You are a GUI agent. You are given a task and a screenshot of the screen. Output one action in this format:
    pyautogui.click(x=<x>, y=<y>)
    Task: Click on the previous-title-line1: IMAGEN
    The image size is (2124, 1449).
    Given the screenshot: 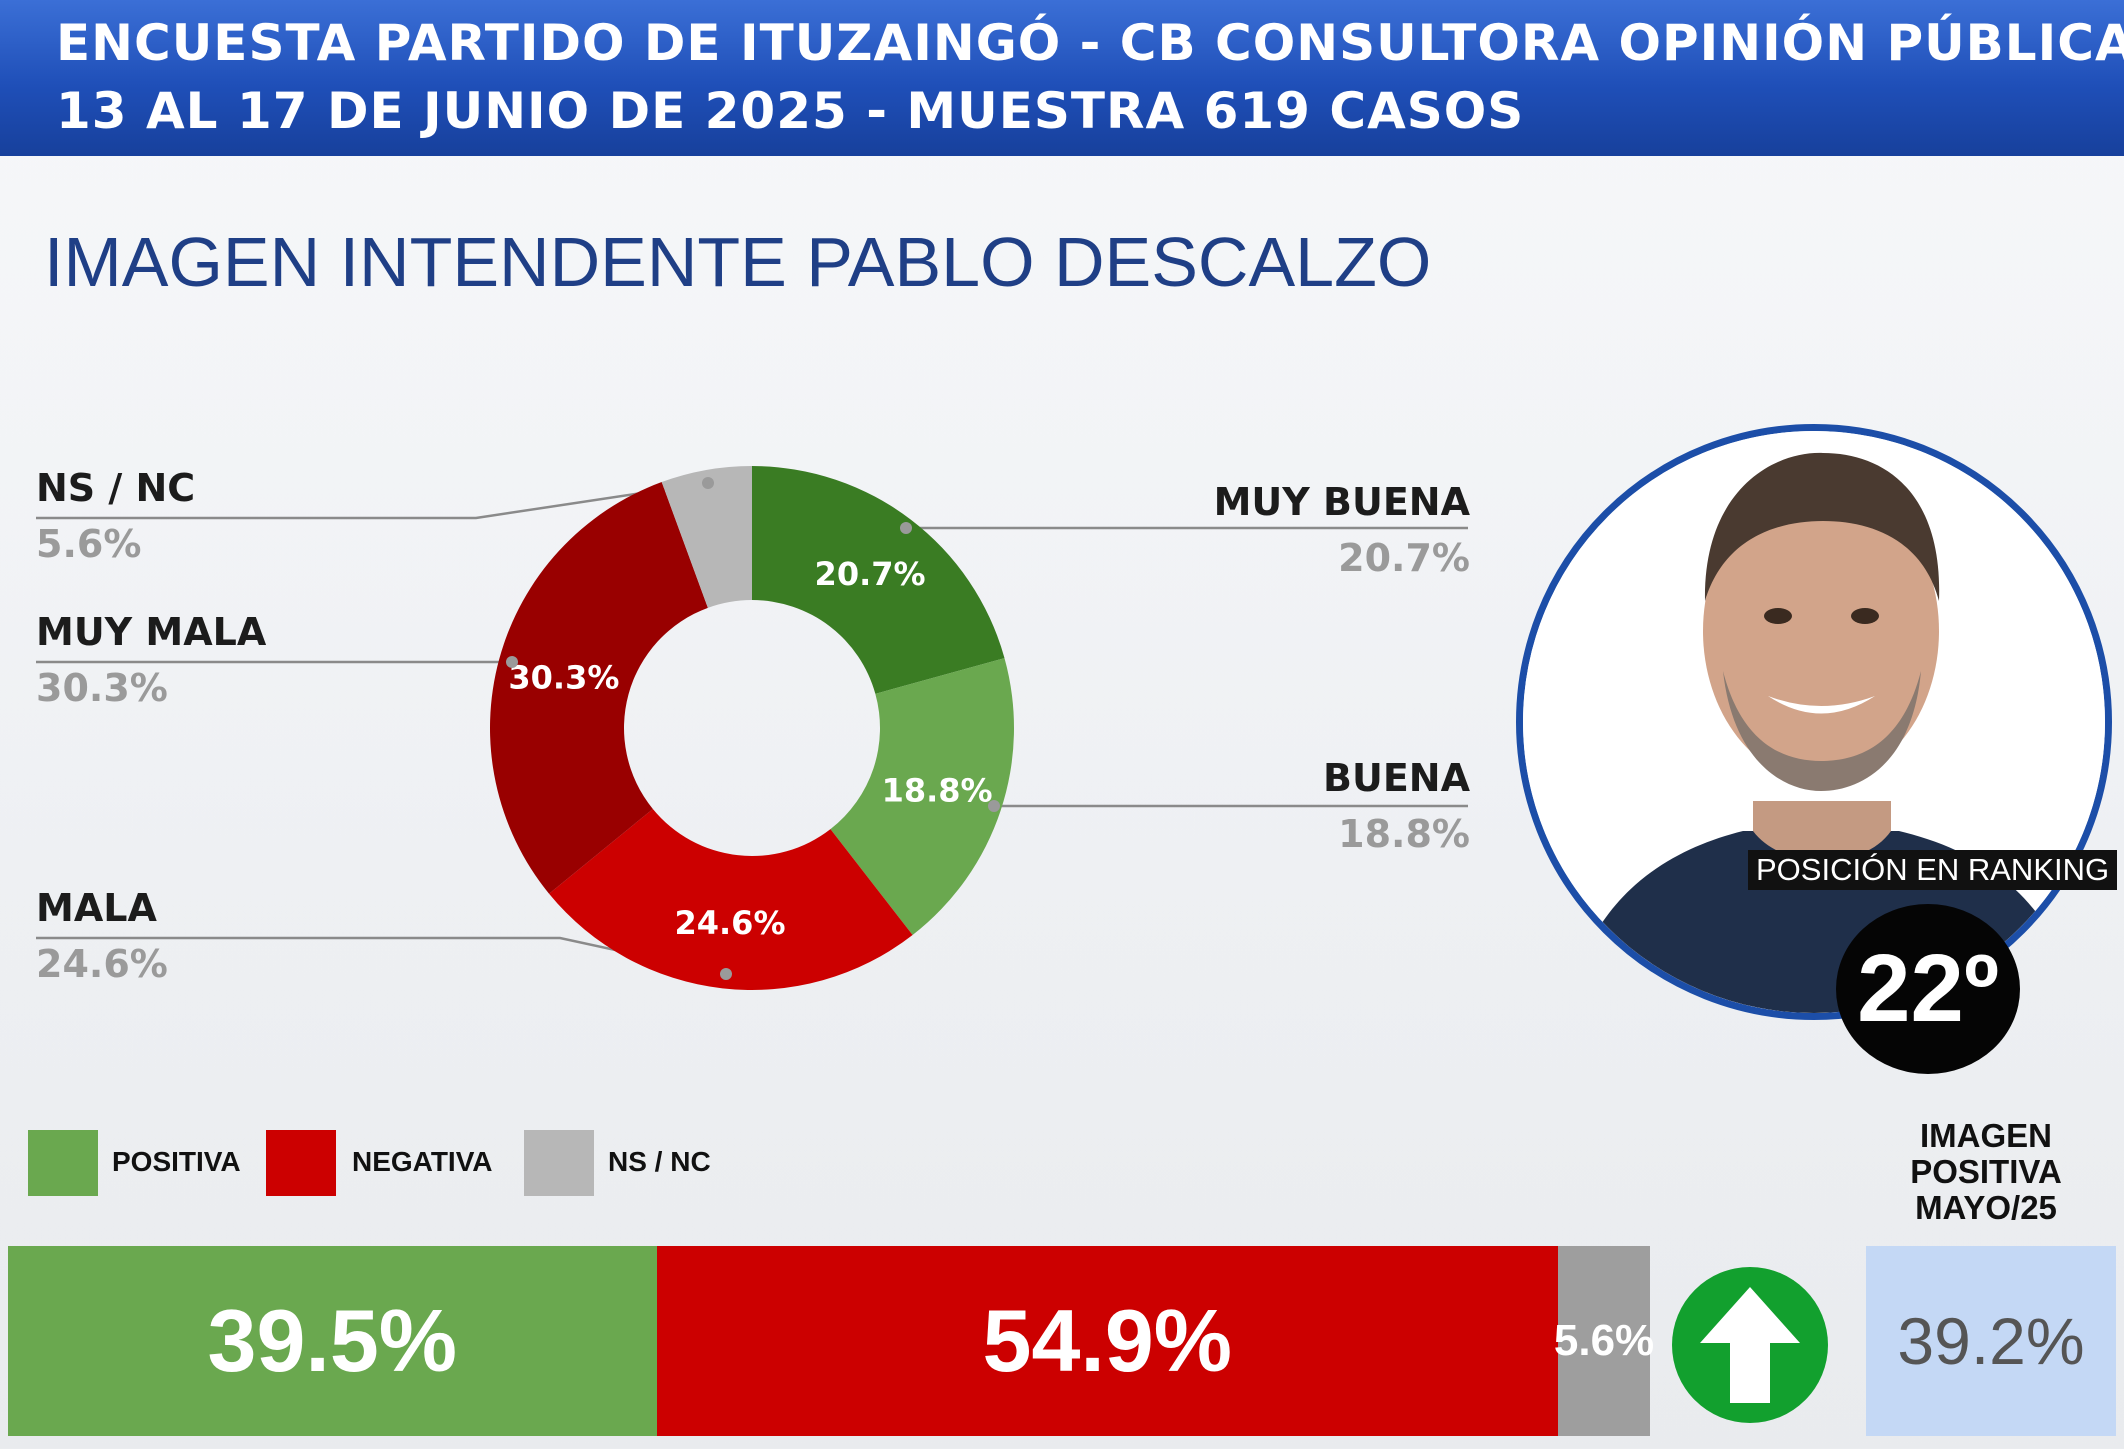 What is the action you would take?
    pyautogui.click(x=1986, y=1135)
    